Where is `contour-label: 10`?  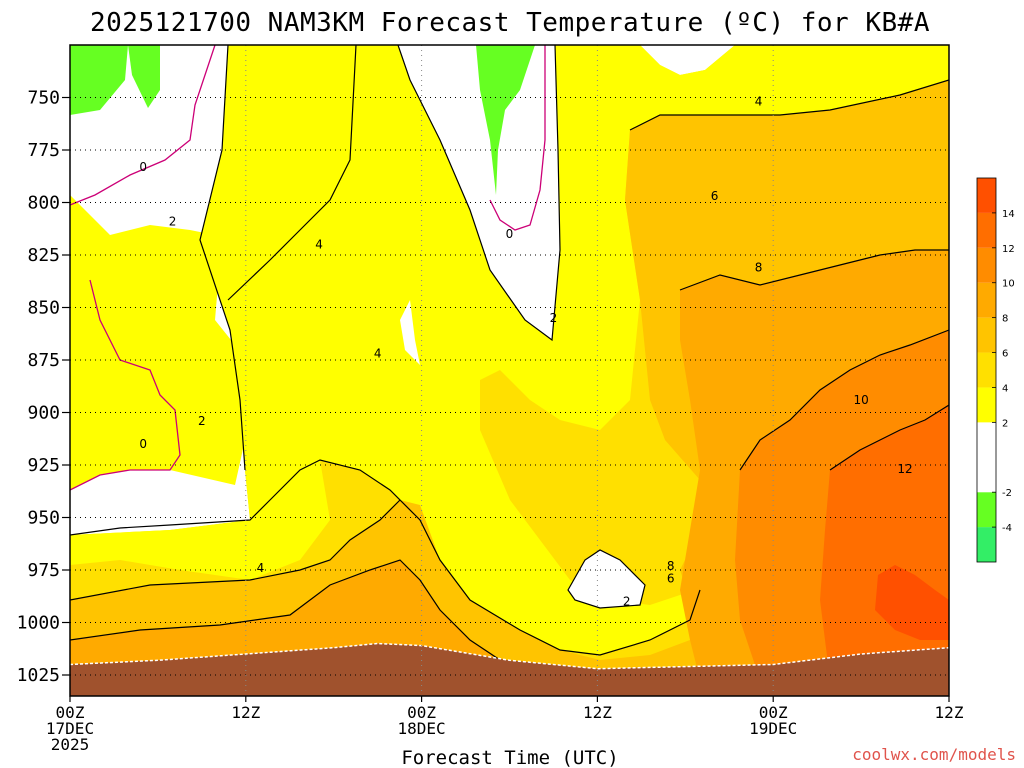 contour-label: 10 is located at coordinates (860, 400).